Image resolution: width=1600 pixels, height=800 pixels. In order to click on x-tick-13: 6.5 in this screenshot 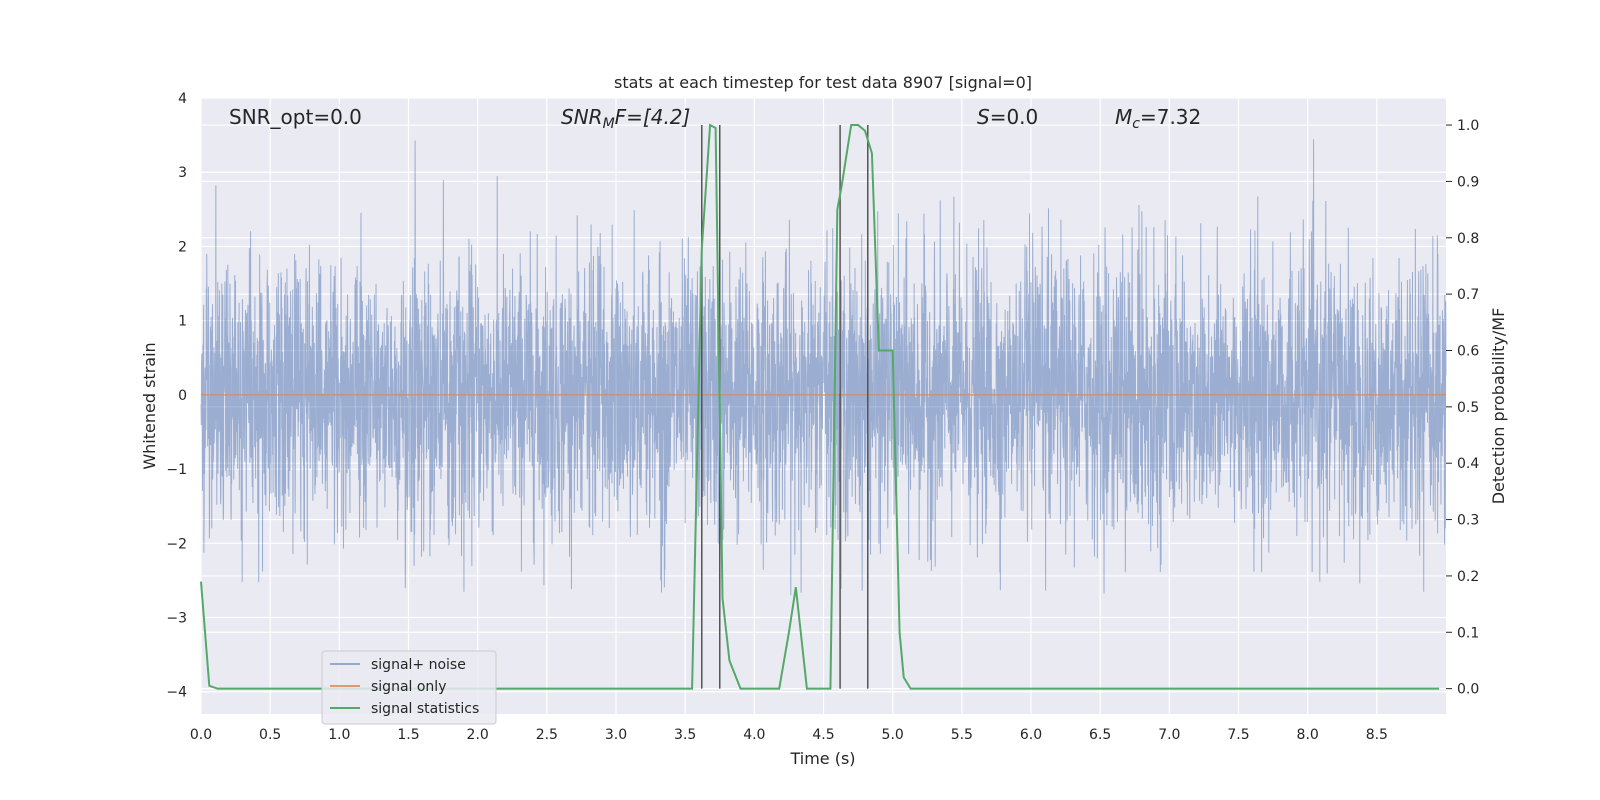, I will do `click(1100, 735)`.